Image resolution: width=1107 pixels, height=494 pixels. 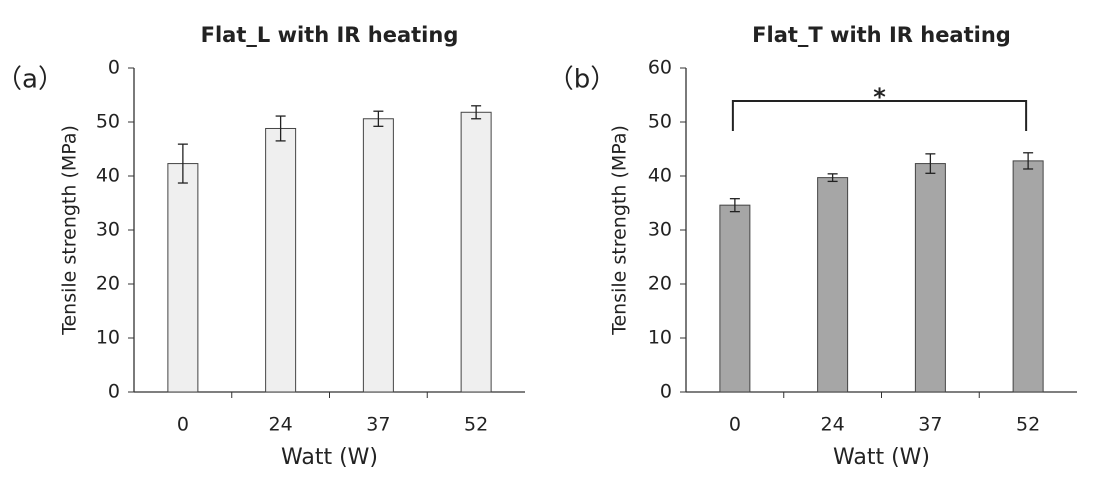 What do you see at coordinates (330, 35) in the screenshot?
I see `chart-title: Flat_L with IR heating` at bounding box center [330, 35].